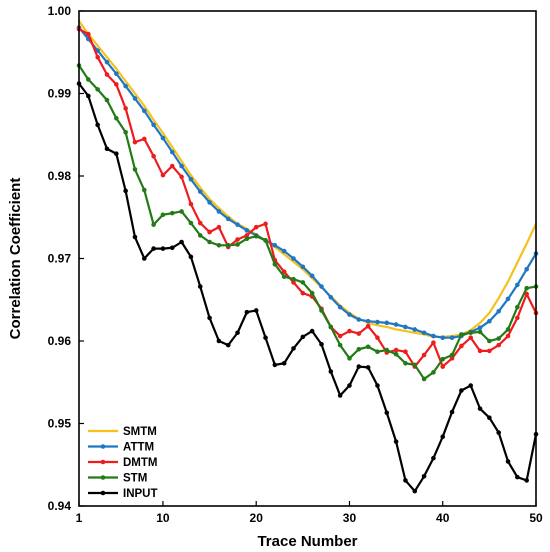 The height and width of the screenshot is (552, 550). What do you see at coordinates (60, 506) in the screenshot?
I see `y-tick-label: 0.94` at bounding box center [60, 506].